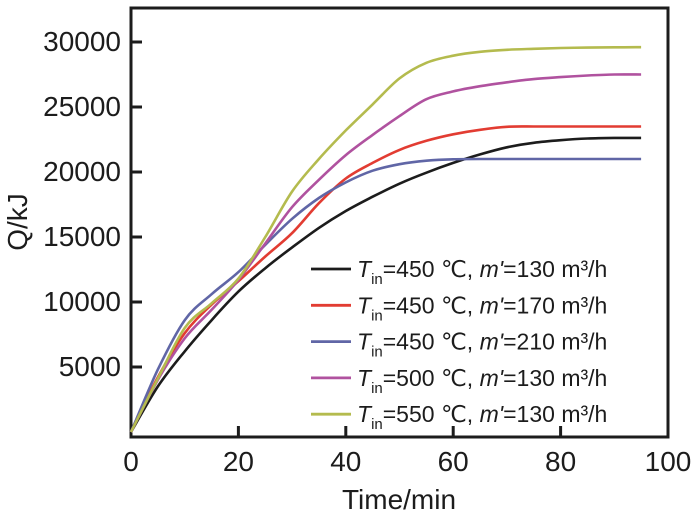 The width and height of the screenshot is (700, 516). What do you see at coordinates (82, 171) in the screenshot?
I see `y-tick-label: 20000` at bounding box center [82, 171].